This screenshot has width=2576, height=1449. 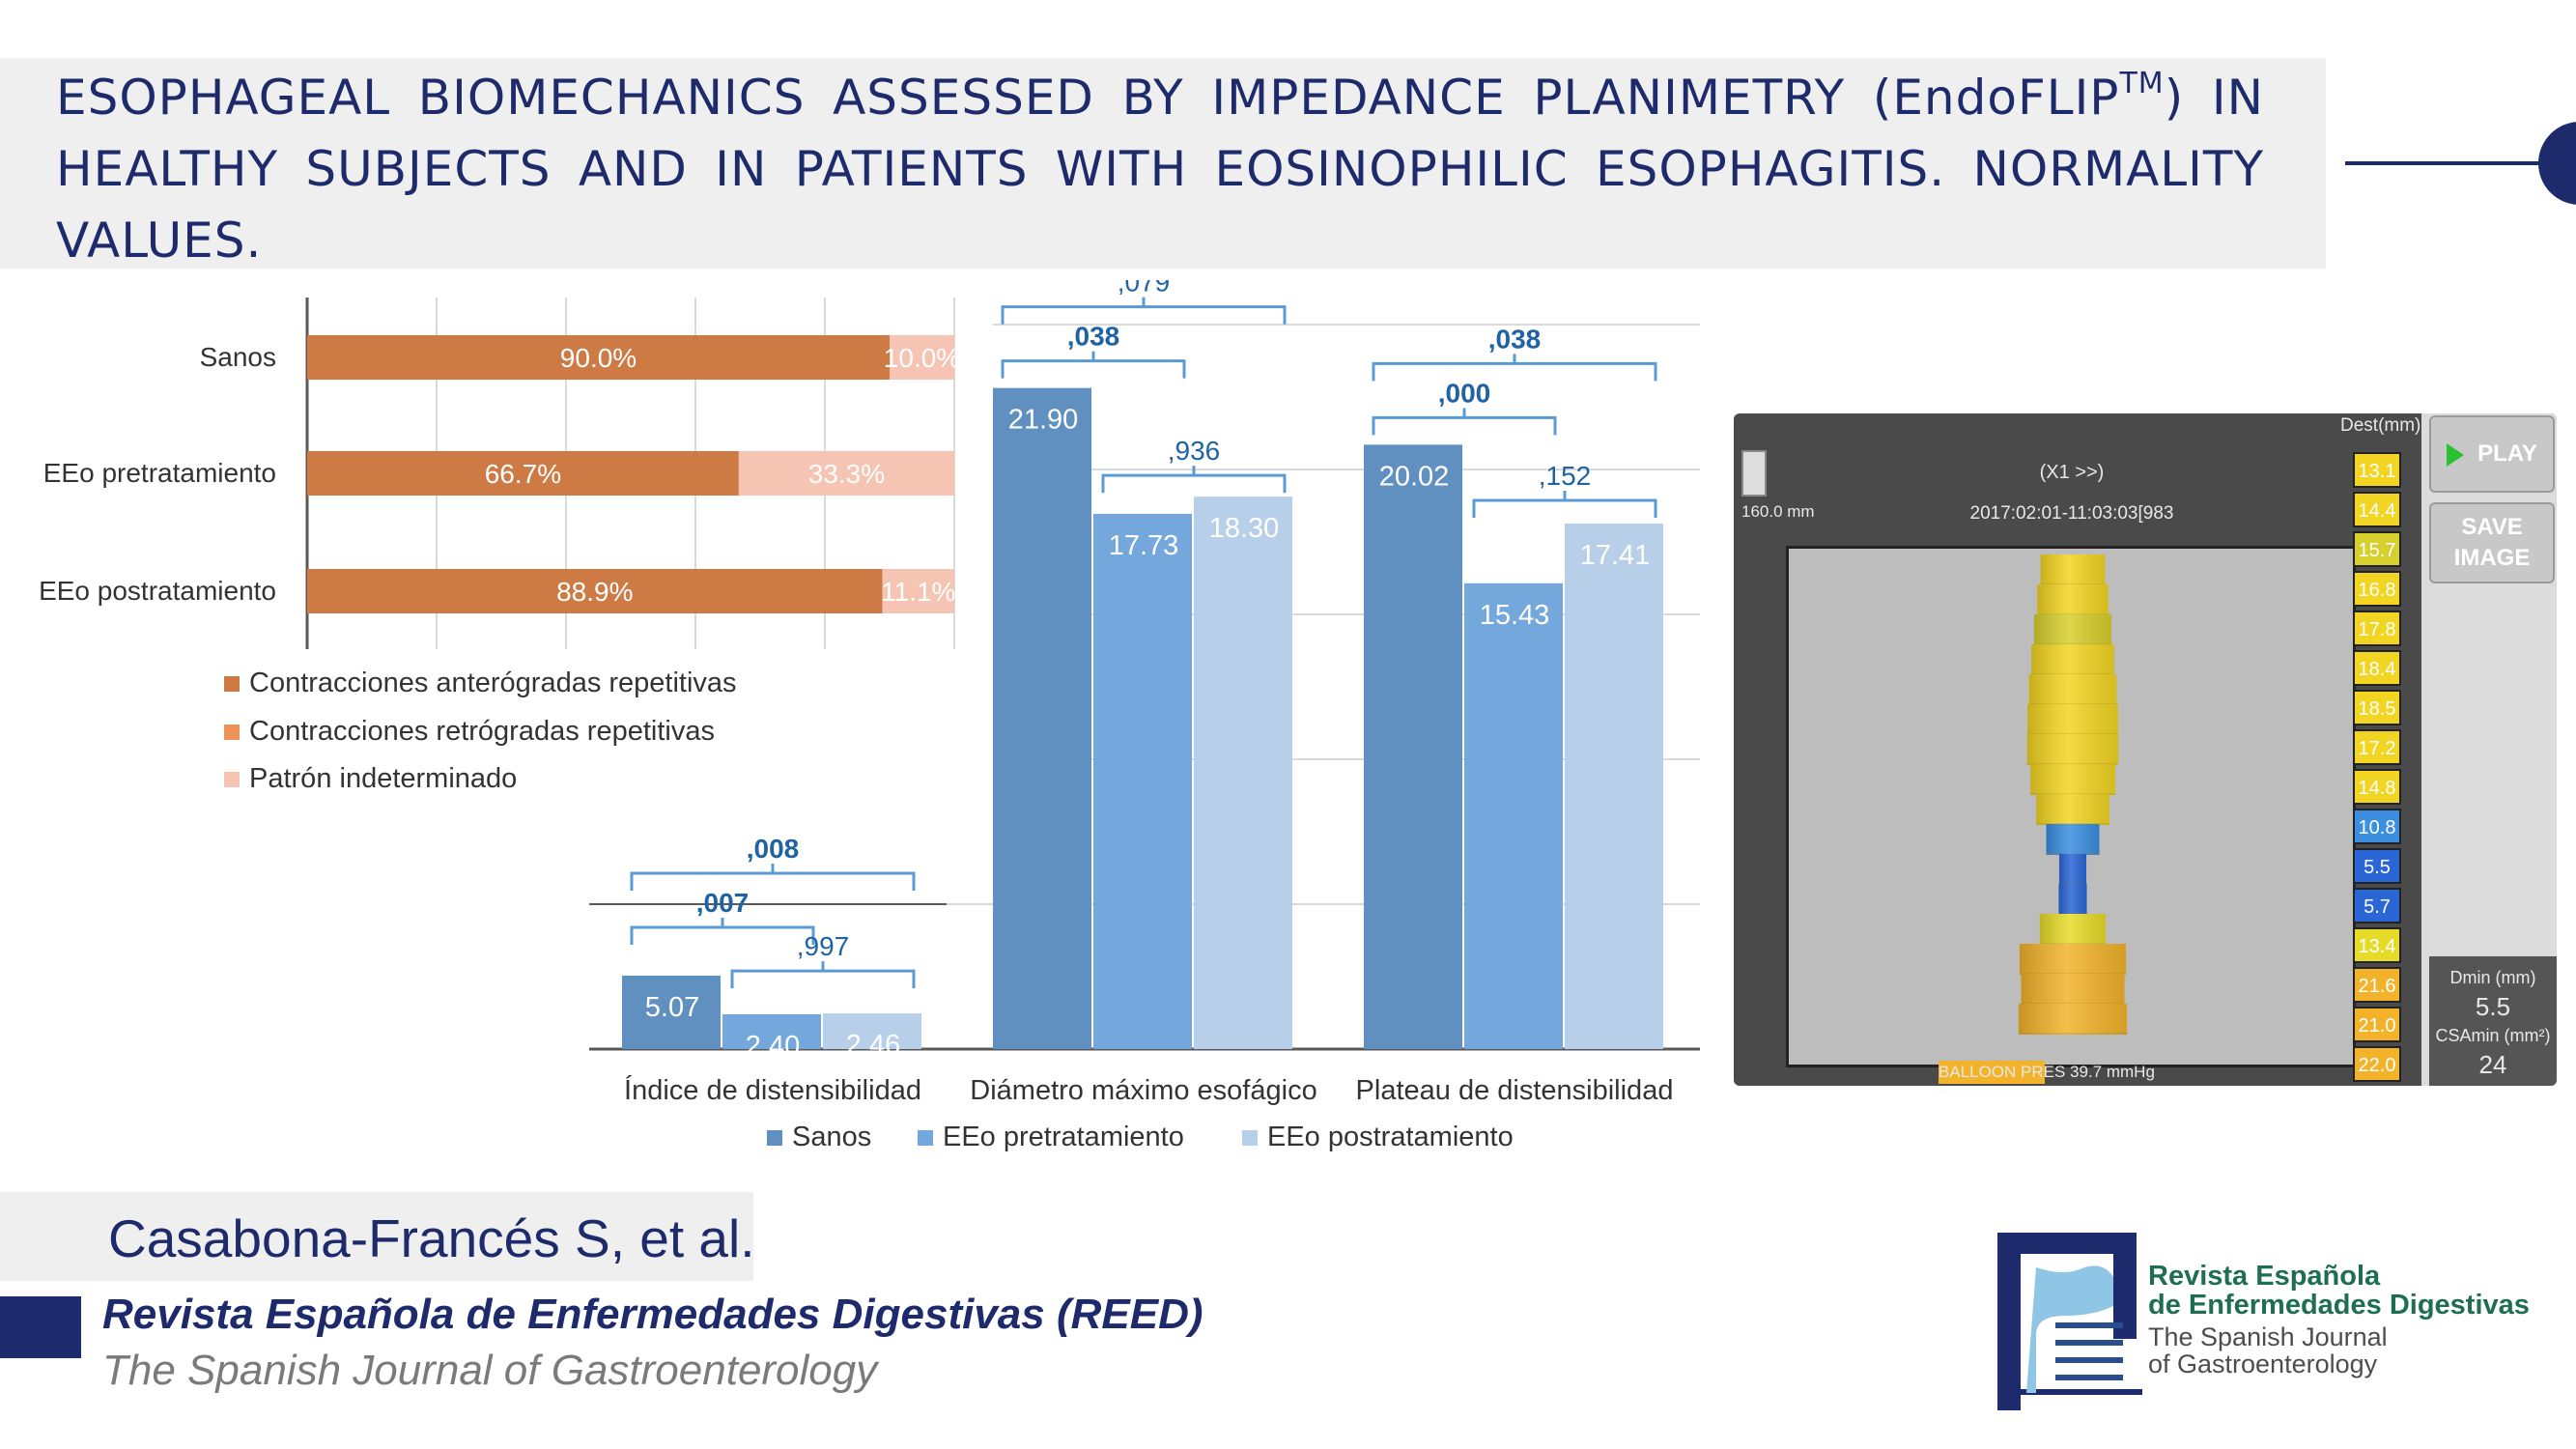 I want to click on scale-value: 21.6, so click(x=2377, y=985).